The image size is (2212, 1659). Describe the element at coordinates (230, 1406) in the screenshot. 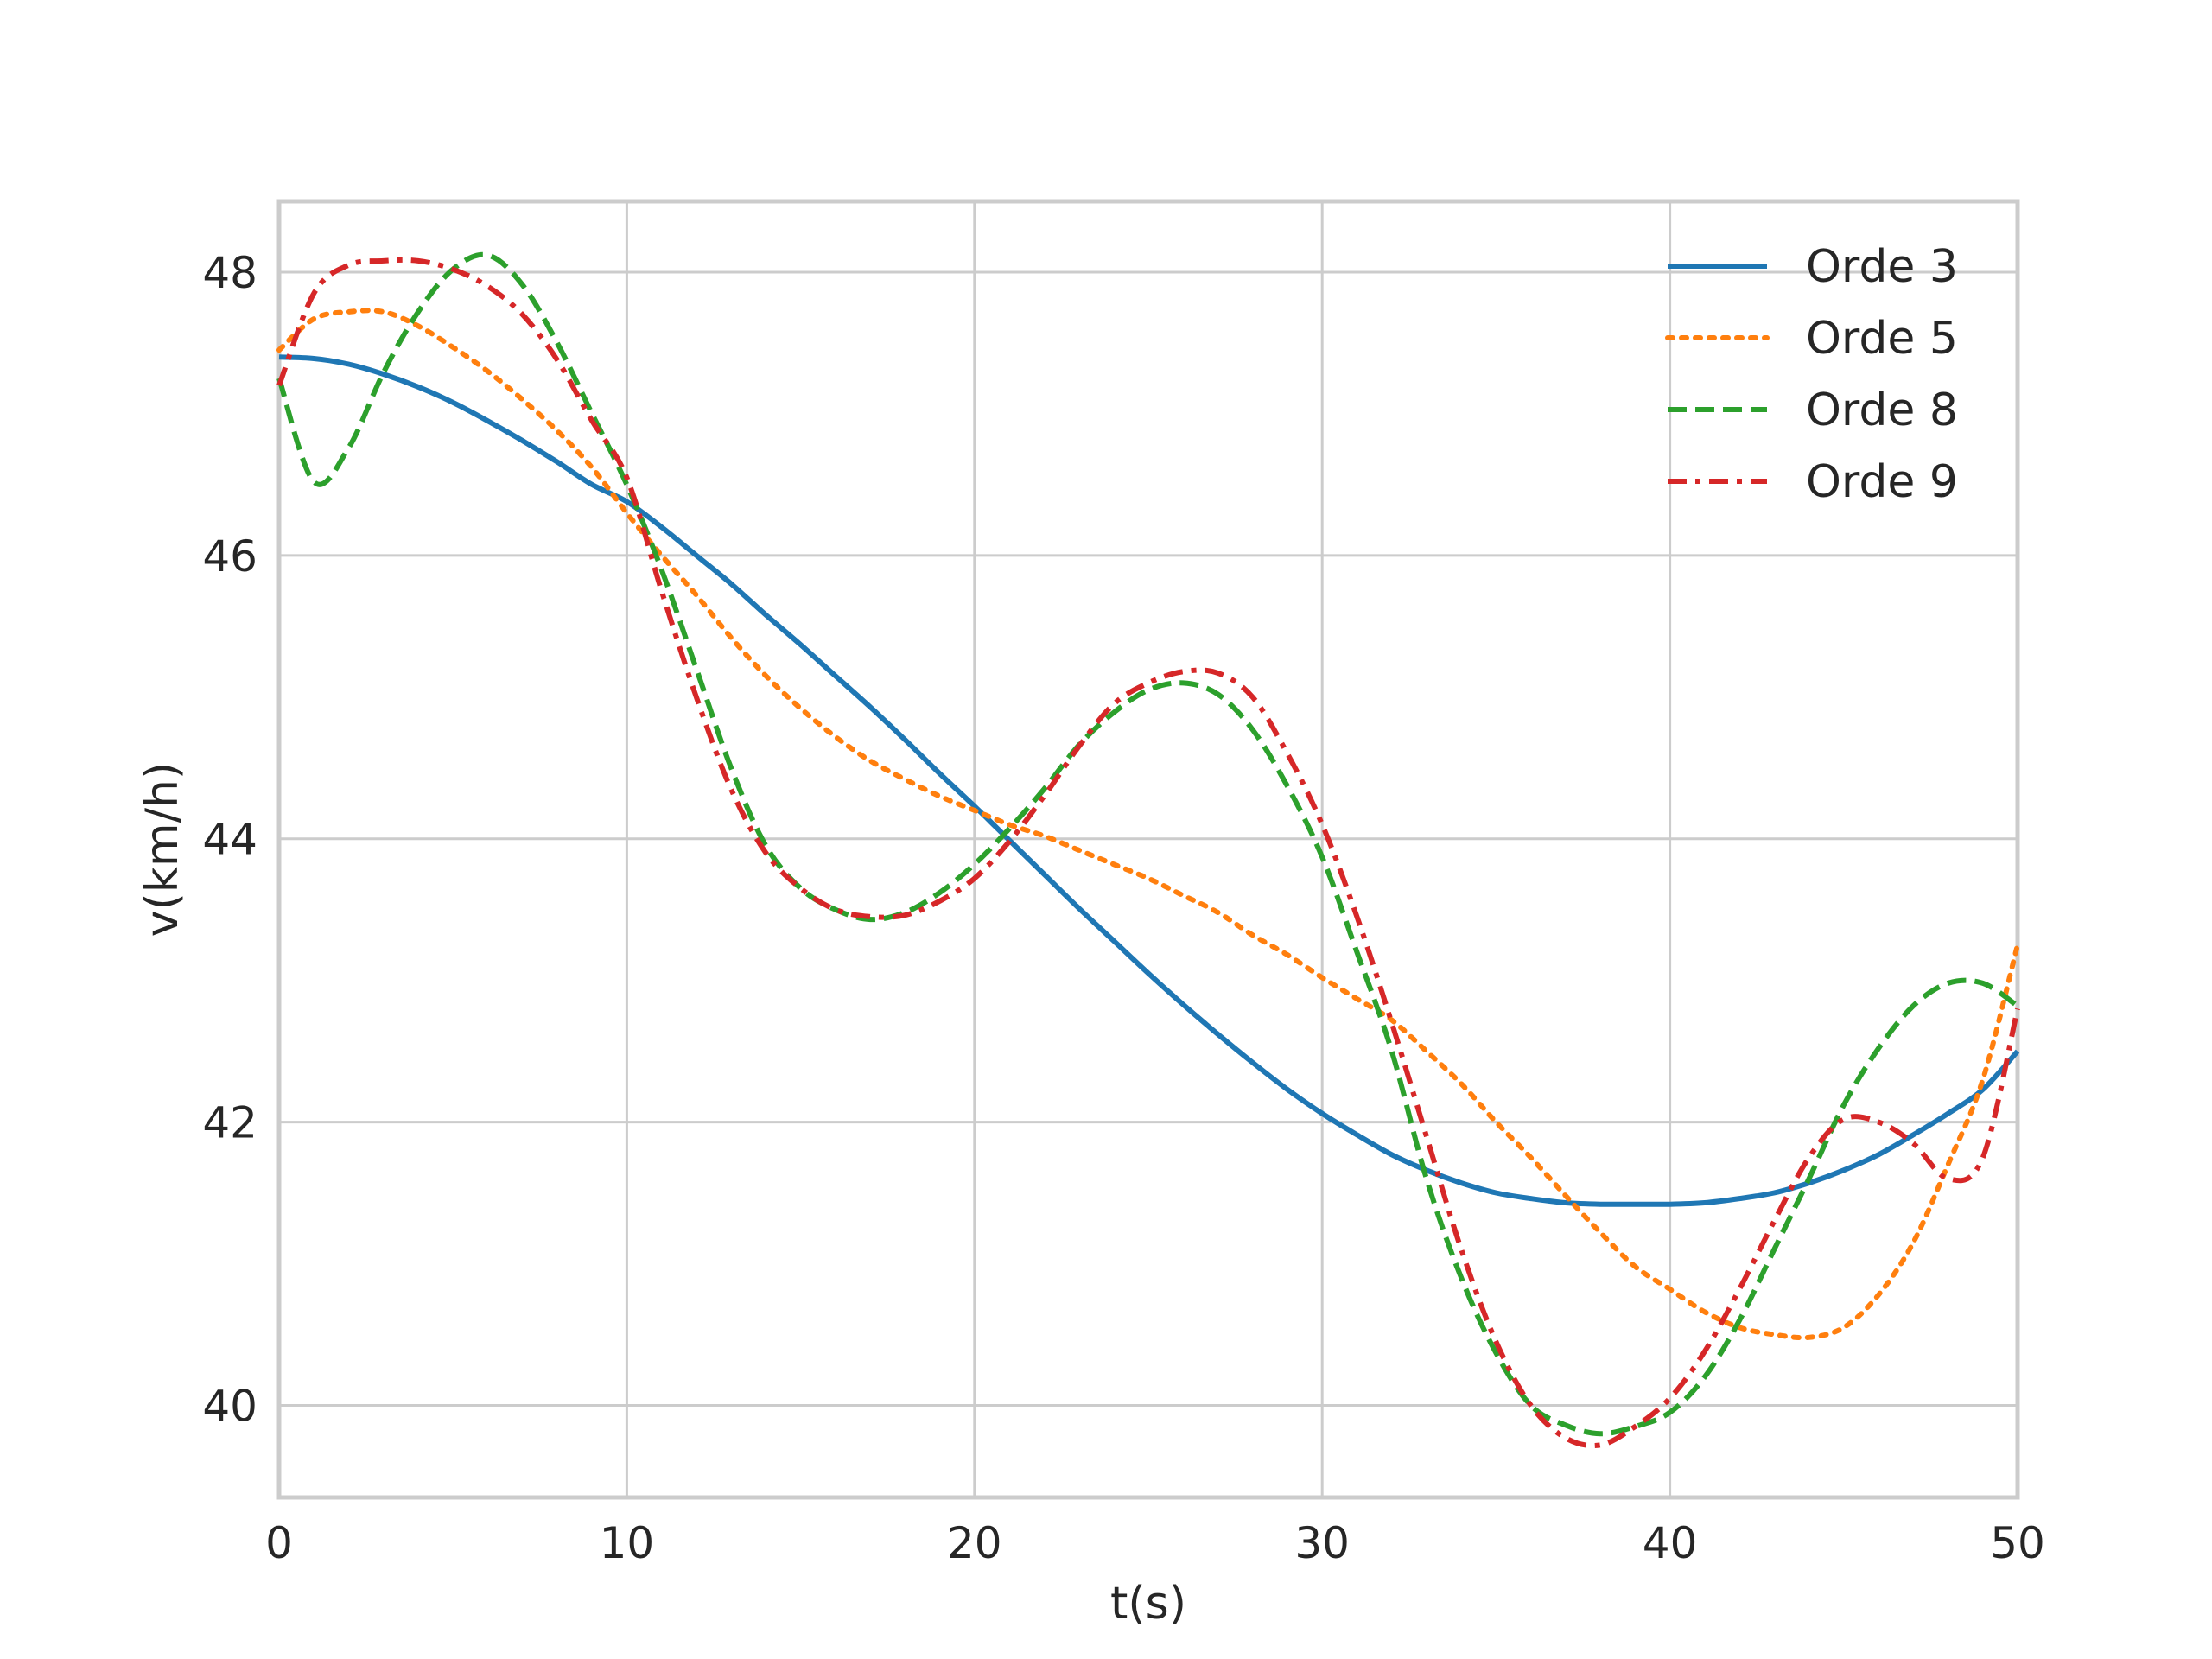

I see `y-tick-label: 40` at that location.